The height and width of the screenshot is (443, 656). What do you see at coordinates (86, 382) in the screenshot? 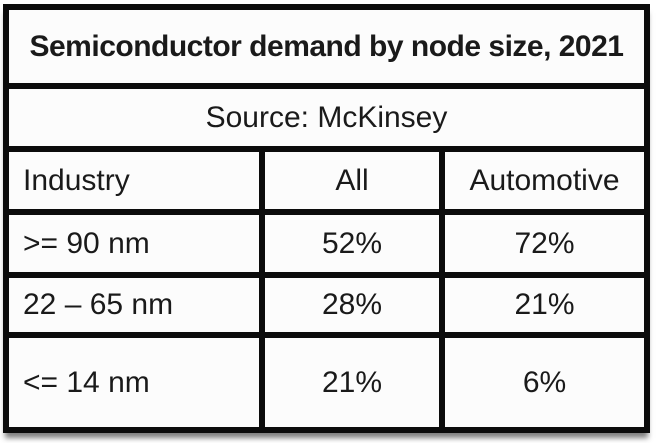
I see `industry-cell: <= 14 nm` at bounding box center [86, 382].